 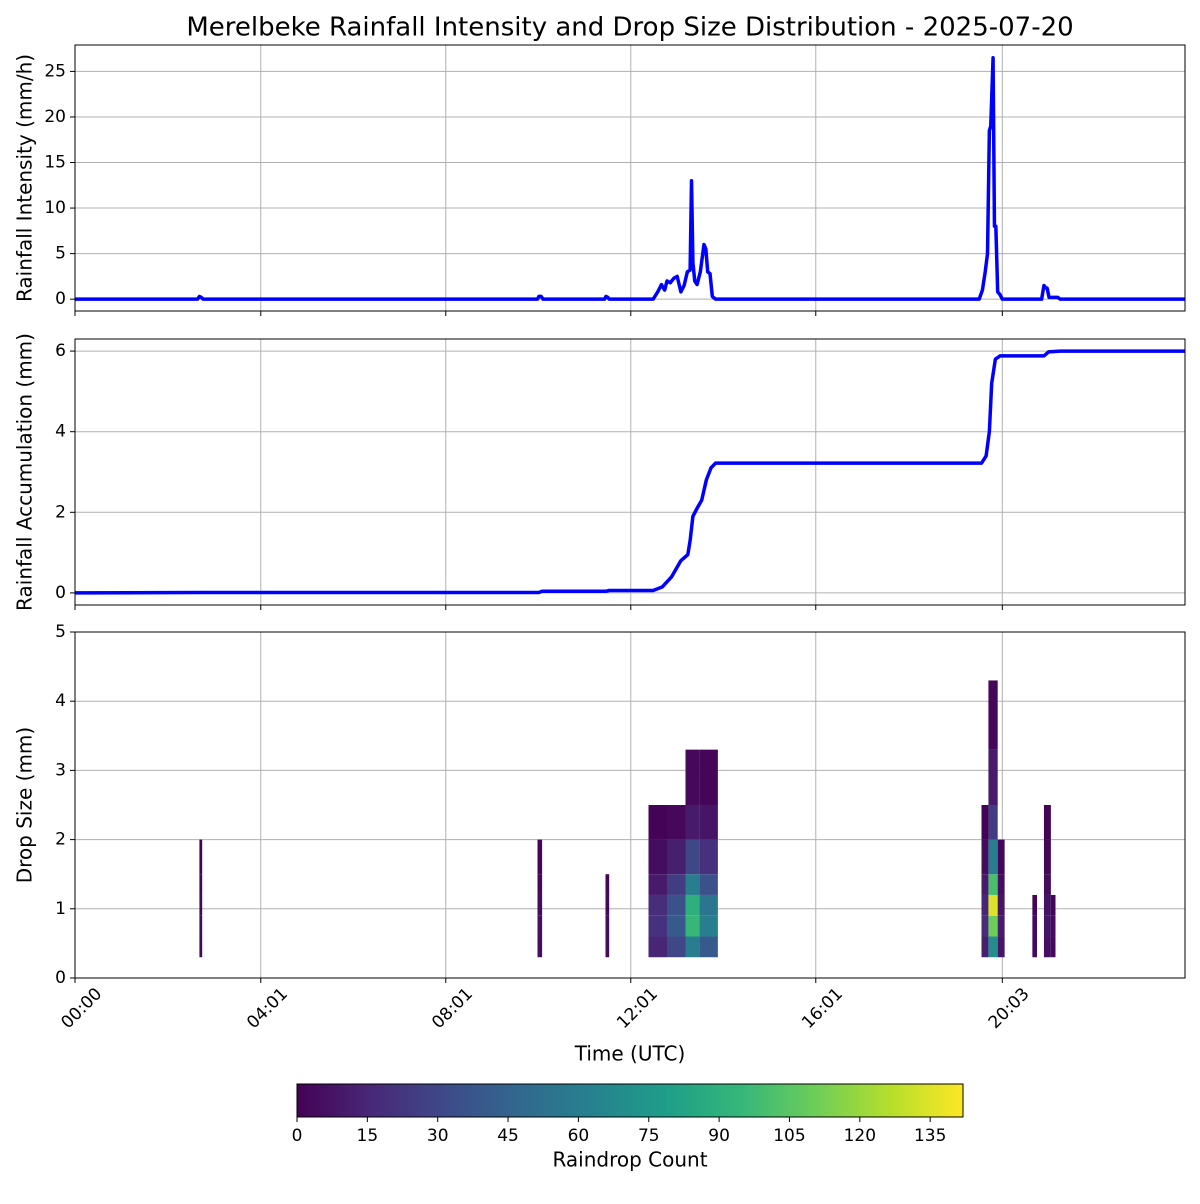 I want to click on y-tick-label: 1, so click(x=60, y=909).